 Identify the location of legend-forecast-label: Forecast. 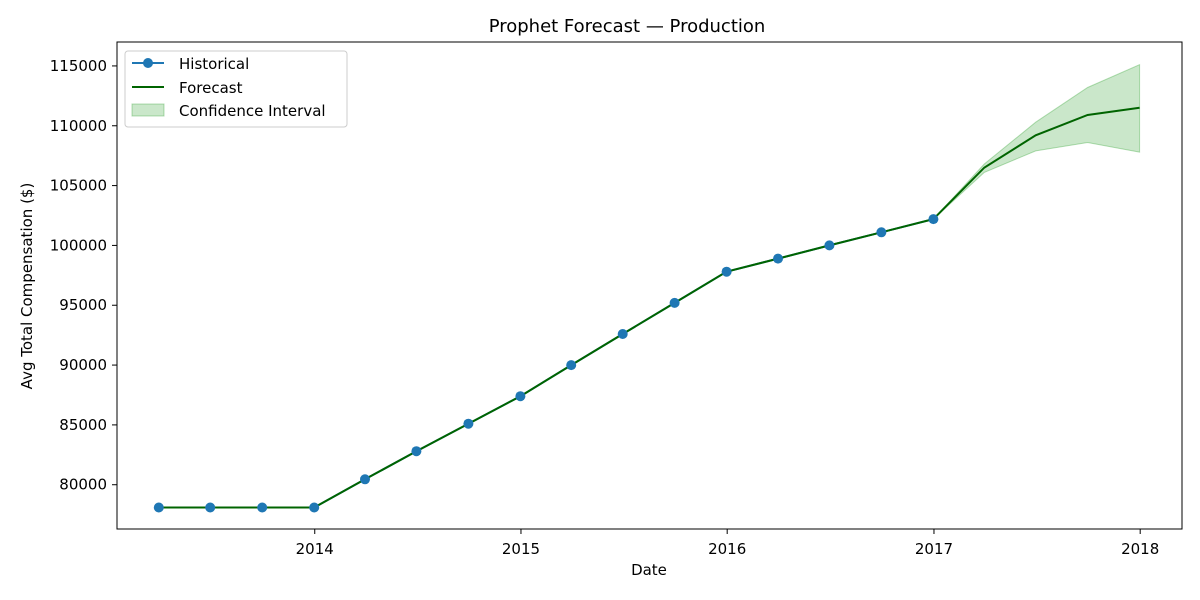
(211, 88).